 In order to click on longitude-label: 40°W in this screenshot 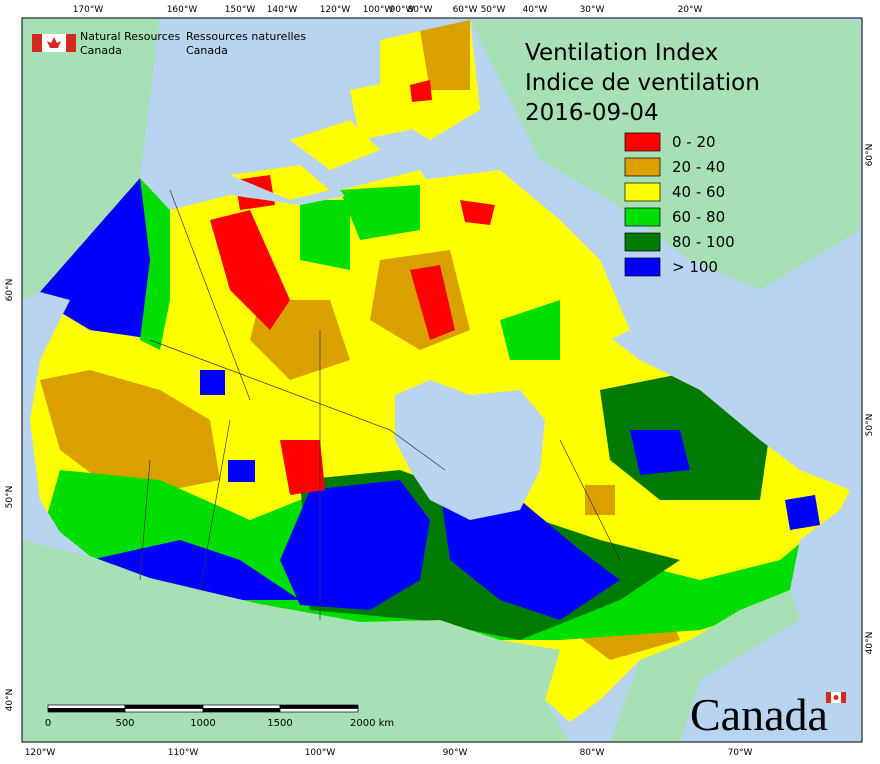, I will do `click(535, 10)`.